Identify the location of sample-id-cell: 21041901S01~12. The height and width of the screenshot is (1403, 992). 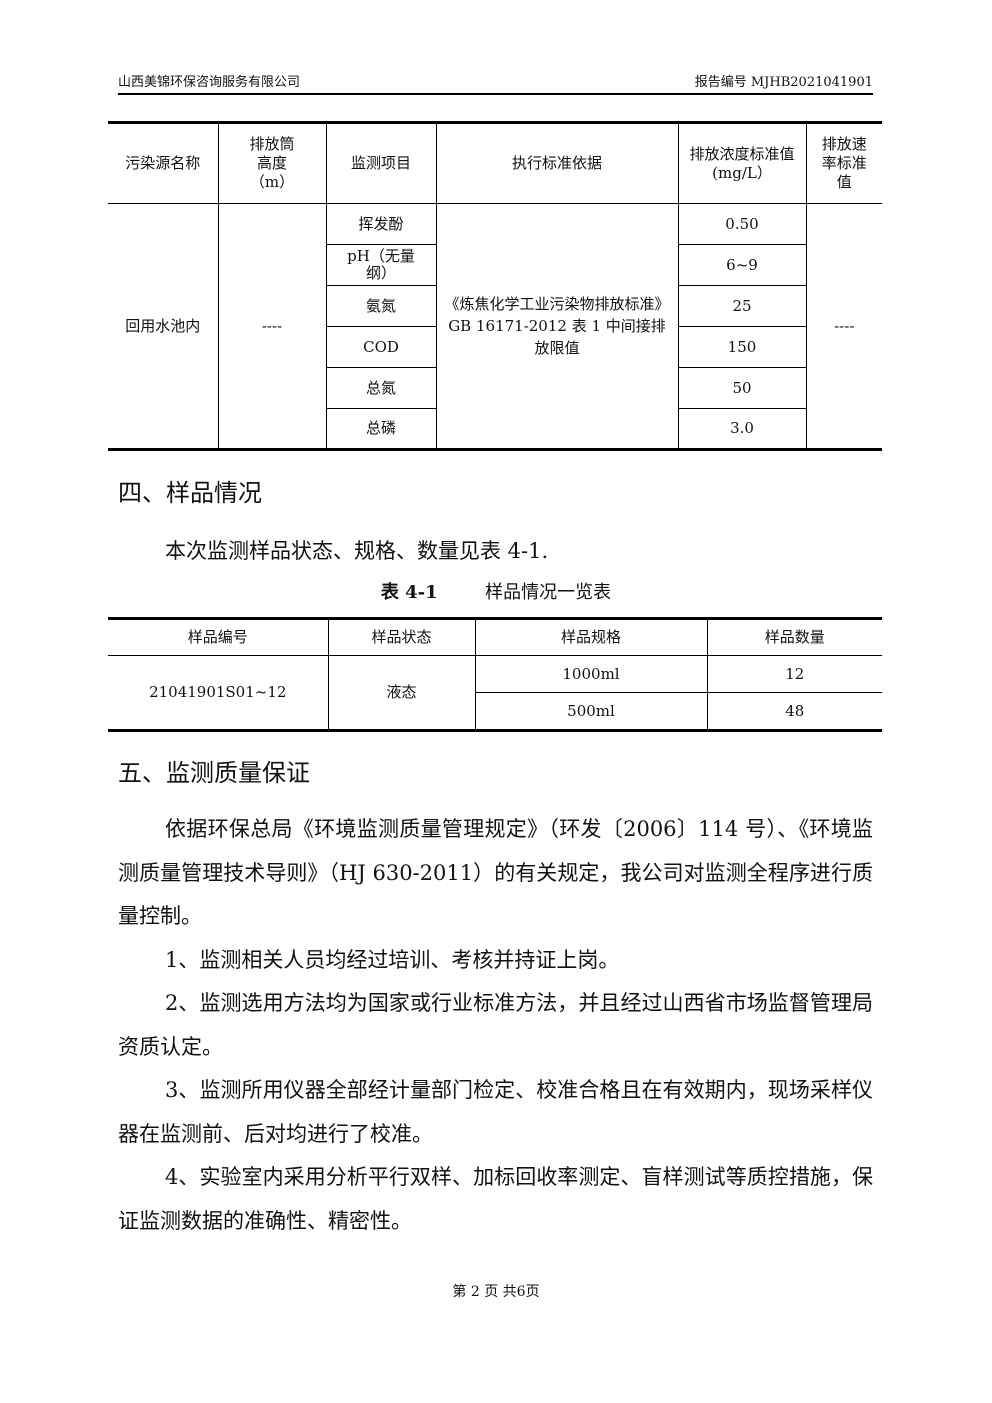
(218, 693).